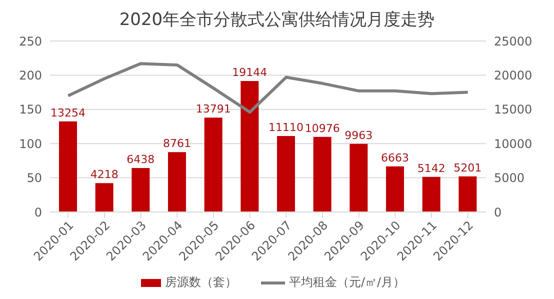 The image size is (554, 299). Describe the element at coordinates (468, 167) in the screenshot. I see `data-label: 5201` at that location.